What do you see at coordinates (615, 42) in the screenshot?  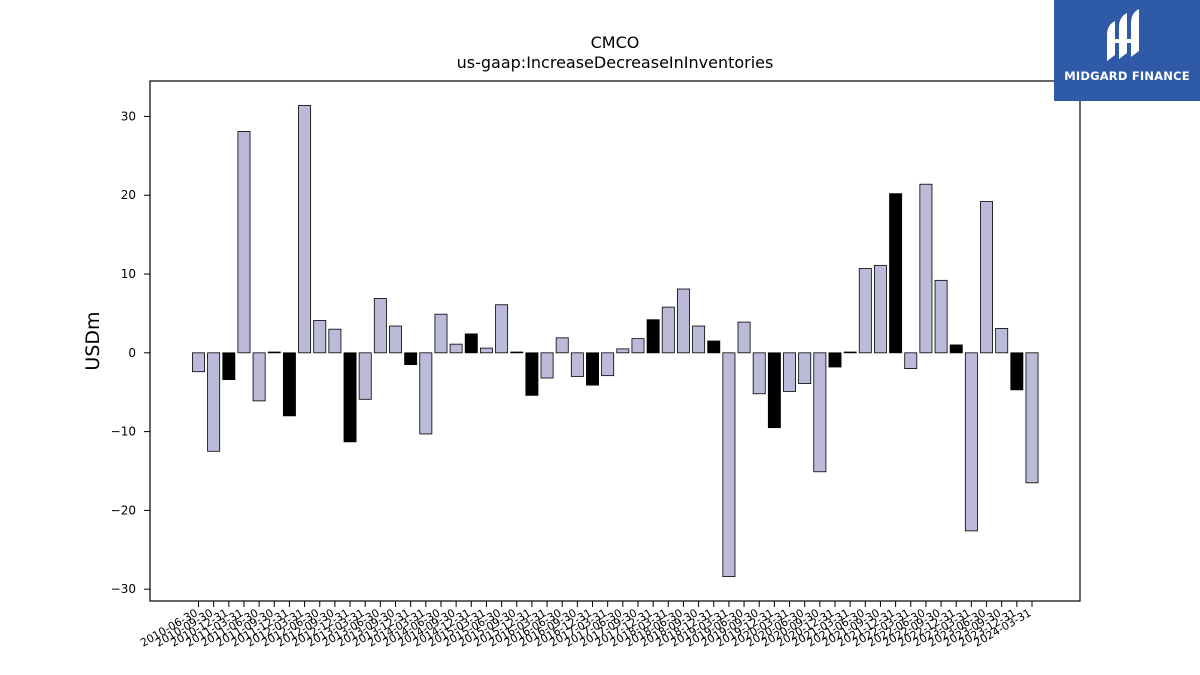 I see `chart-title: CMCO` at bounding box center [615, 42].